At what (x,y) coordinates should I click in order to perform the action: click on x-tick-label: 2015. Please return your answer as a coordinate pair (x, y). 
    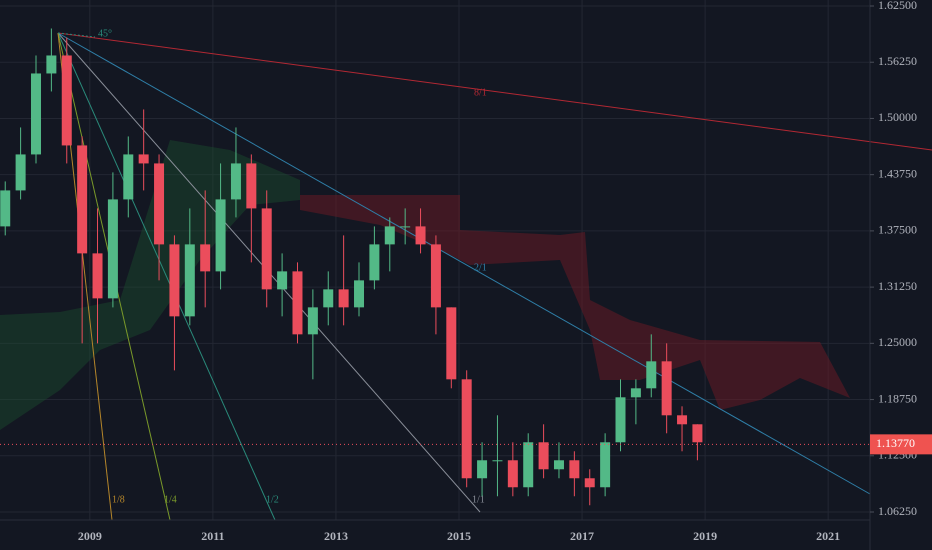
    Looking at the image, I should click on (459, 536).